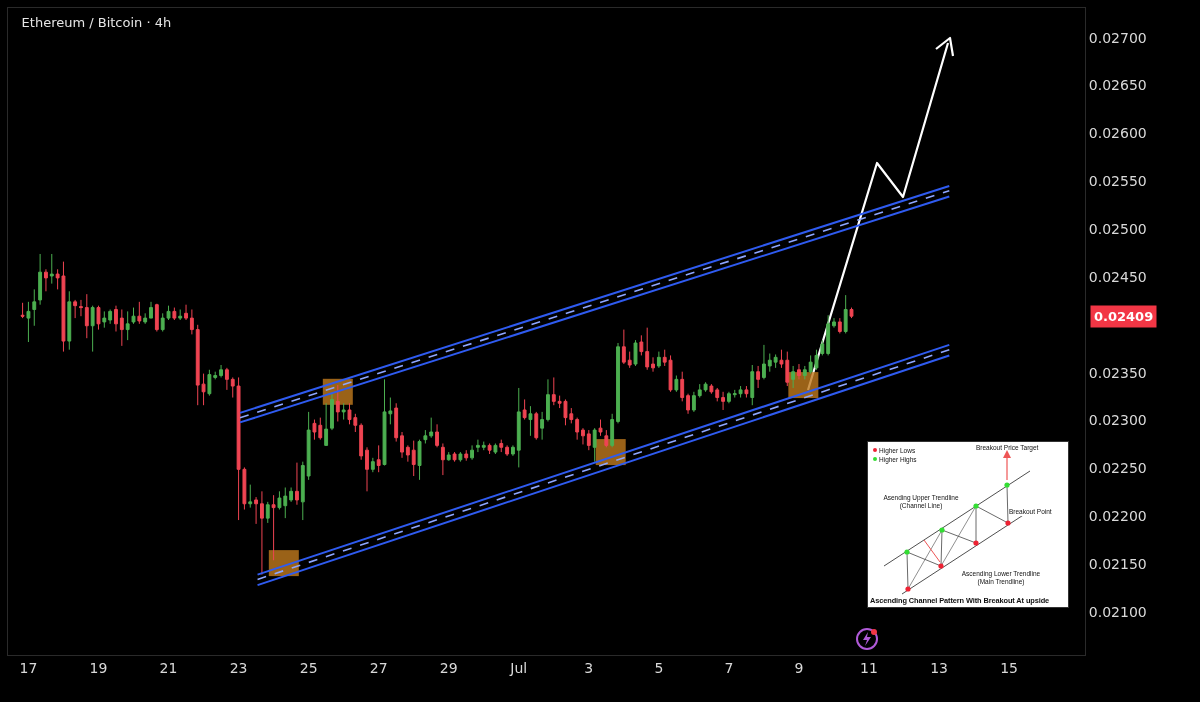 This screenshot has width=1200, height=702. Describe the element at coordinates (1117, 85) in the screenshot. I see `y-tick-label: 0.02650` at that location.